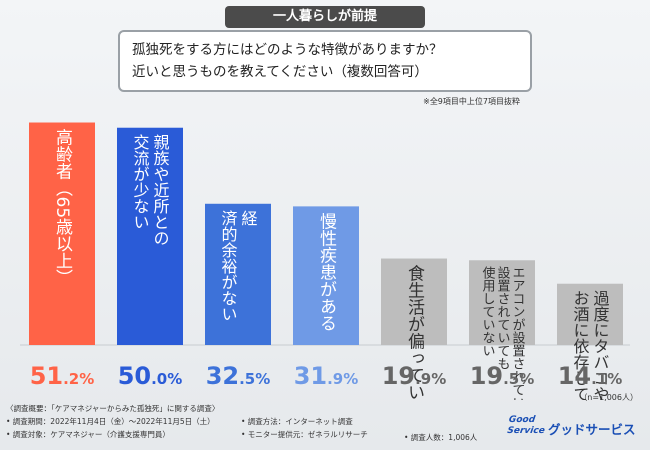 The width and height of the screenshot is (650, 450). What do you see at coordinates (88, 434) in the screenshot?
I see `survey-target: • 調査対象：ケアマネジャー（介護支援専門員）` at bounding box center [88, 434].